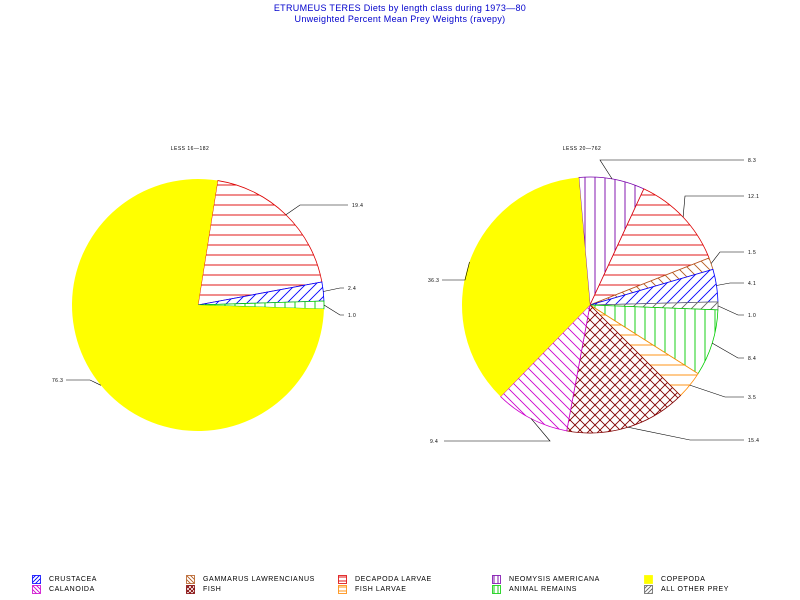  What do you see at coordinates (752, 284) in the screenshot?
I see `slice-label: 4.1` at bounding box center [752, 284].